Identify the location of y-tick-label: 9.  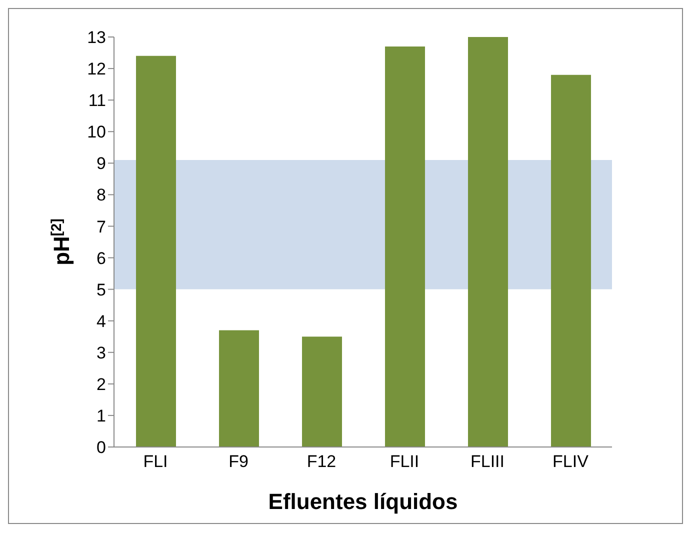
(101, 164).